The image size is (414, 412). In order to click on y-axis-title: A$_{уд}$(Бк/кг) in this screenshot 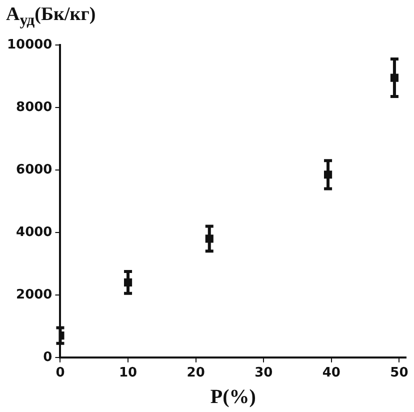, I will do `click(51, 17)`.